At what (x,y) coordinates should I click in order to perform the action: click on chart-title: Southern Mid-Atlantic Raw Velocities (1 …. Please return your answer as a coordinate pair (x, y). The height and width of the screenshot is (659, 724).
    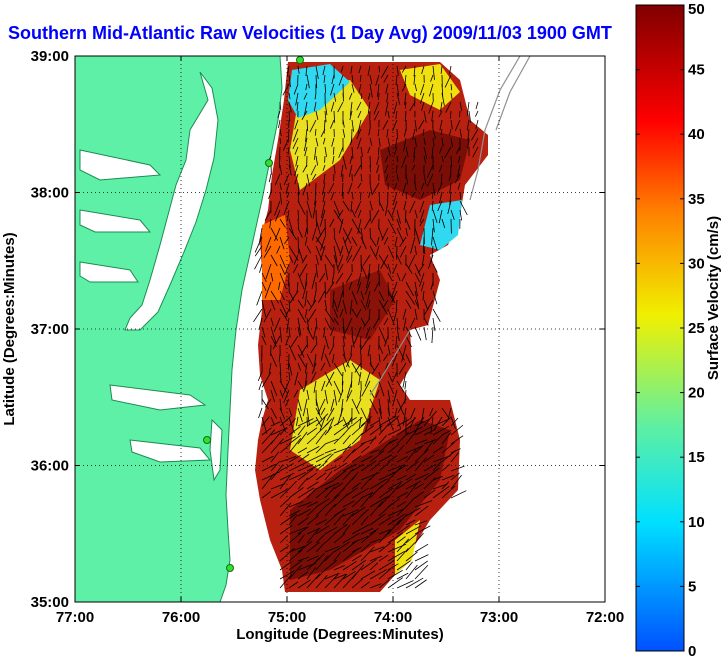
    Looking at the image, I should click on (310, 33).